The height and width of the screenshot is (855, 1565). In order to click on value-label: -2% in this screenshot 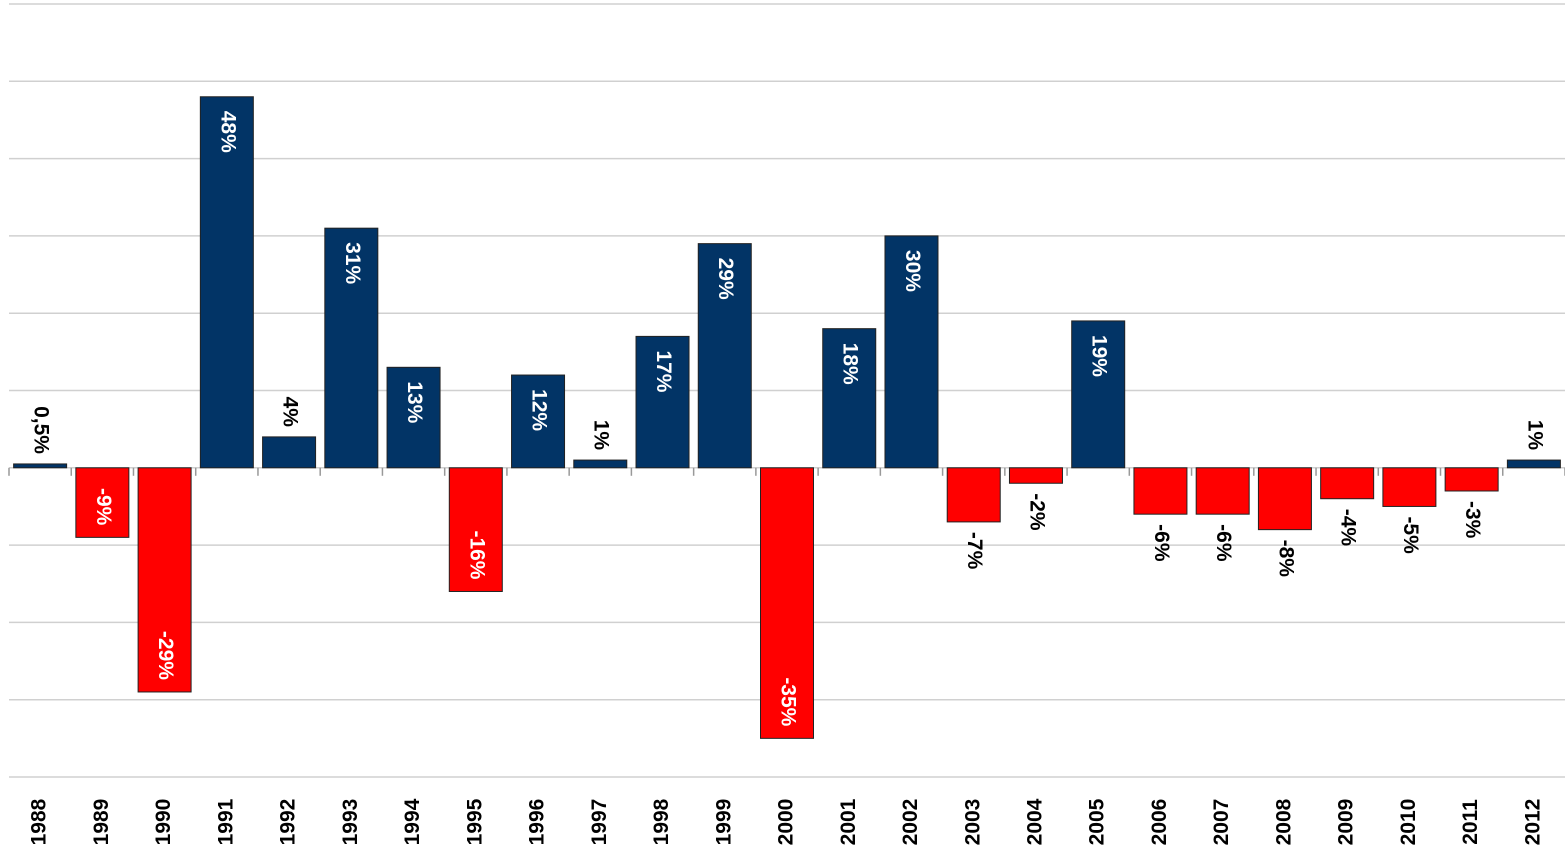, I will do `click(1036, 512)`.